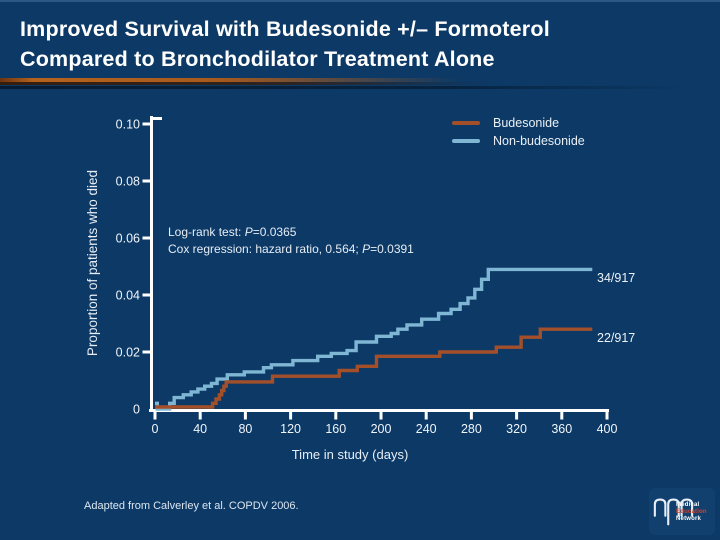 The height and width of the screenshot is (540, 720). What do you see at coordinates (155, 429) in the screenshot?
I see `x-tick-label: 0` at bounding box center [155, 429].